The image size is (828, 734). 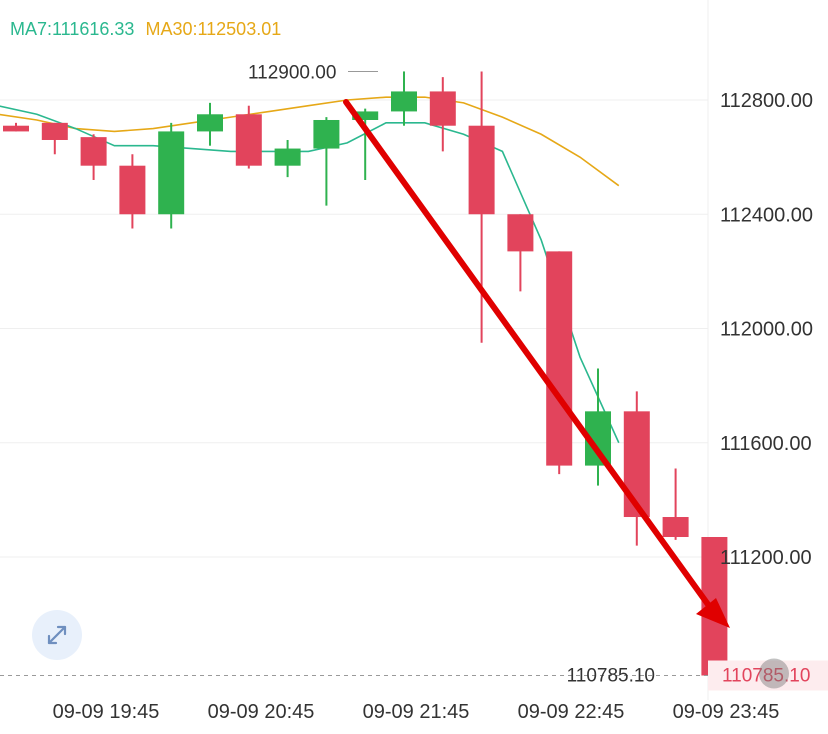 I want to click on price-tag-bg, so click(x=768, y=675).